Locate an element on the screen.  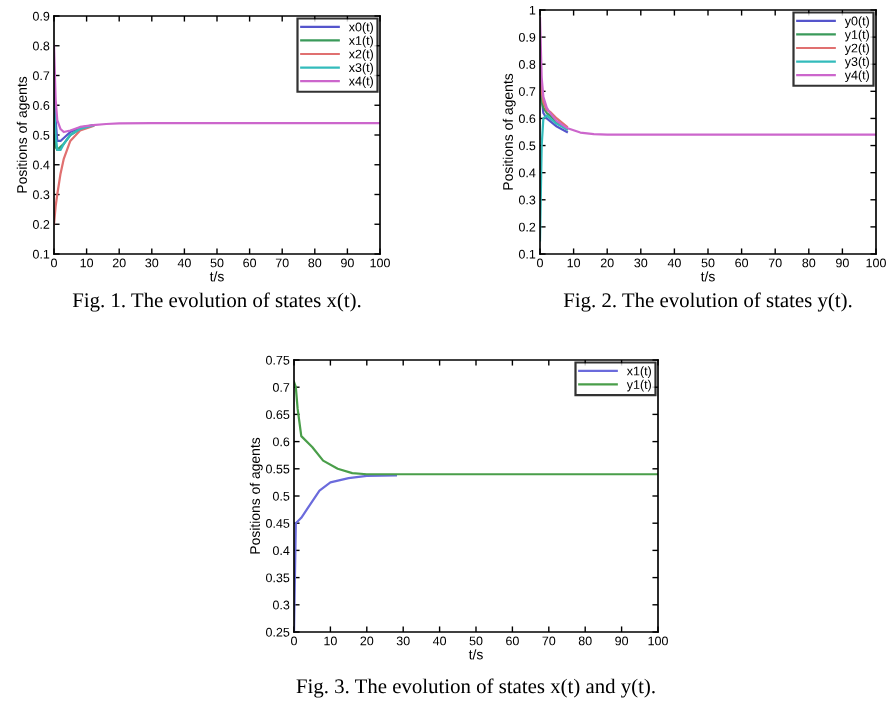
caption: Fig. 2. The evolution of states y(t). is located at coordinates (707, 302).